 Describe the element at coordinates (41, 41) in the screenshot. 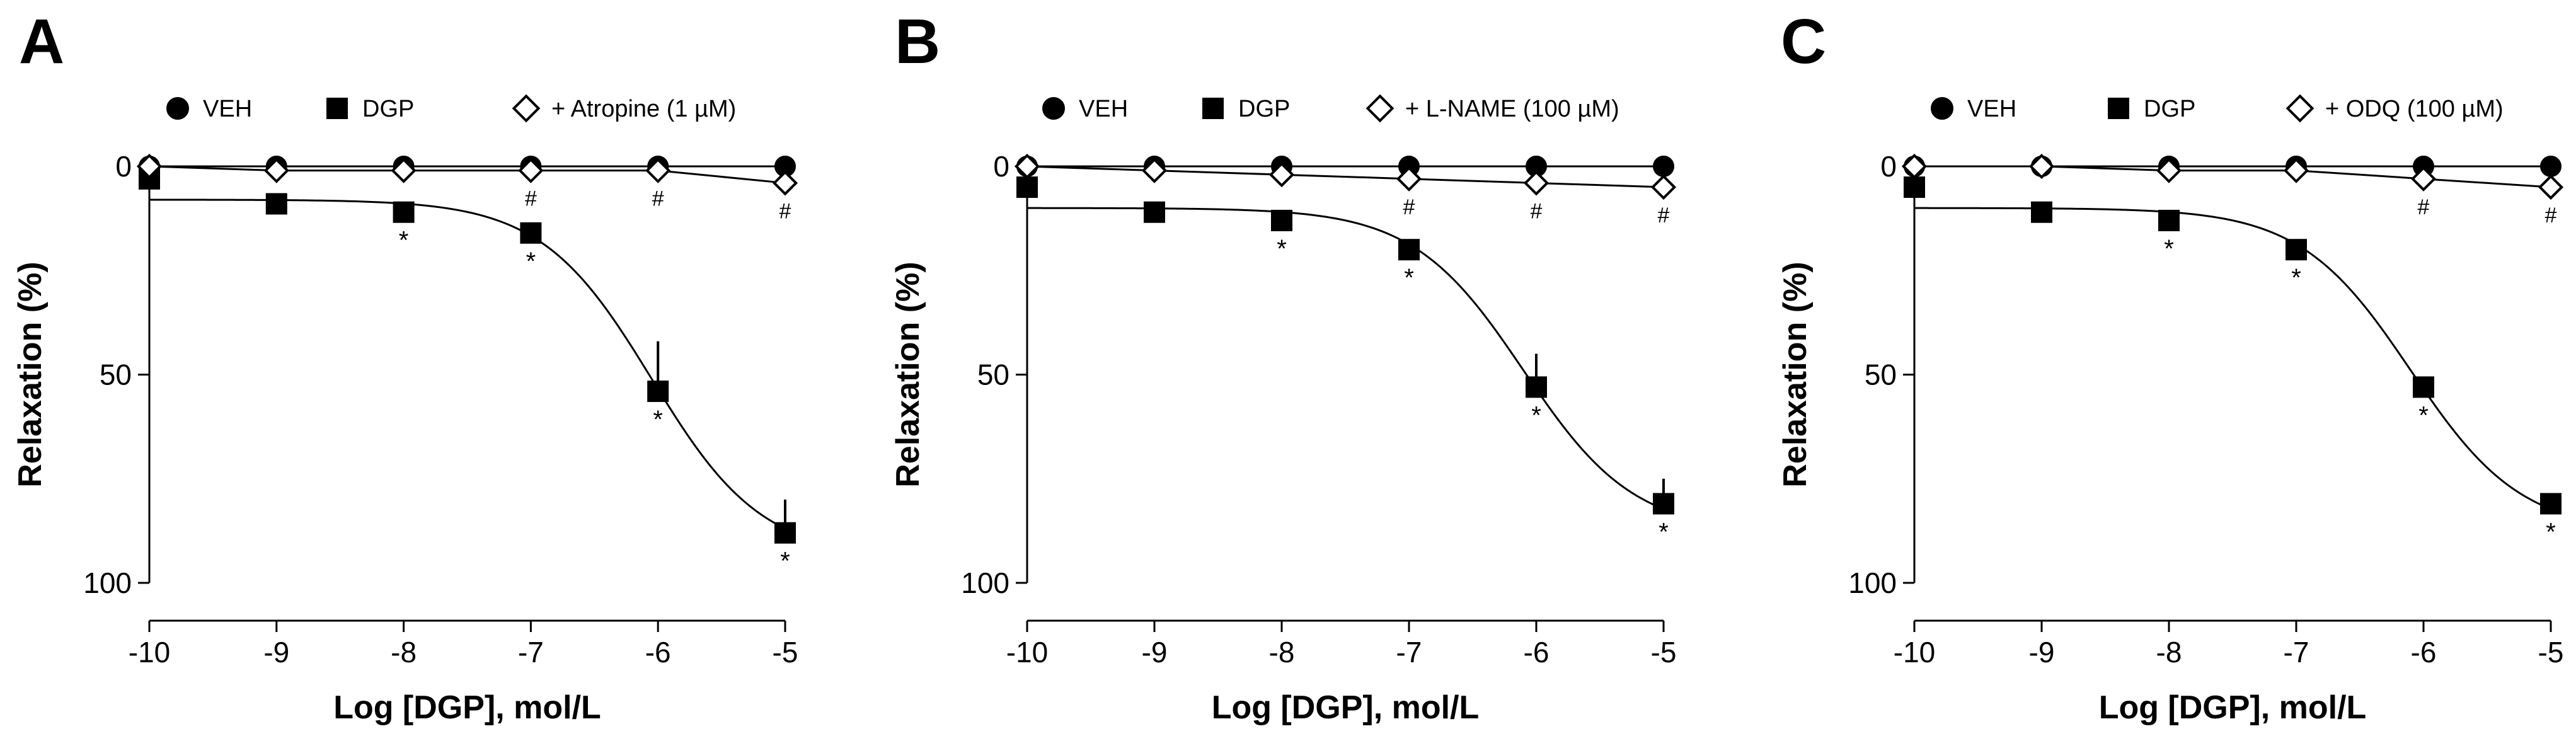

I see `panel-letter: A` at that location.